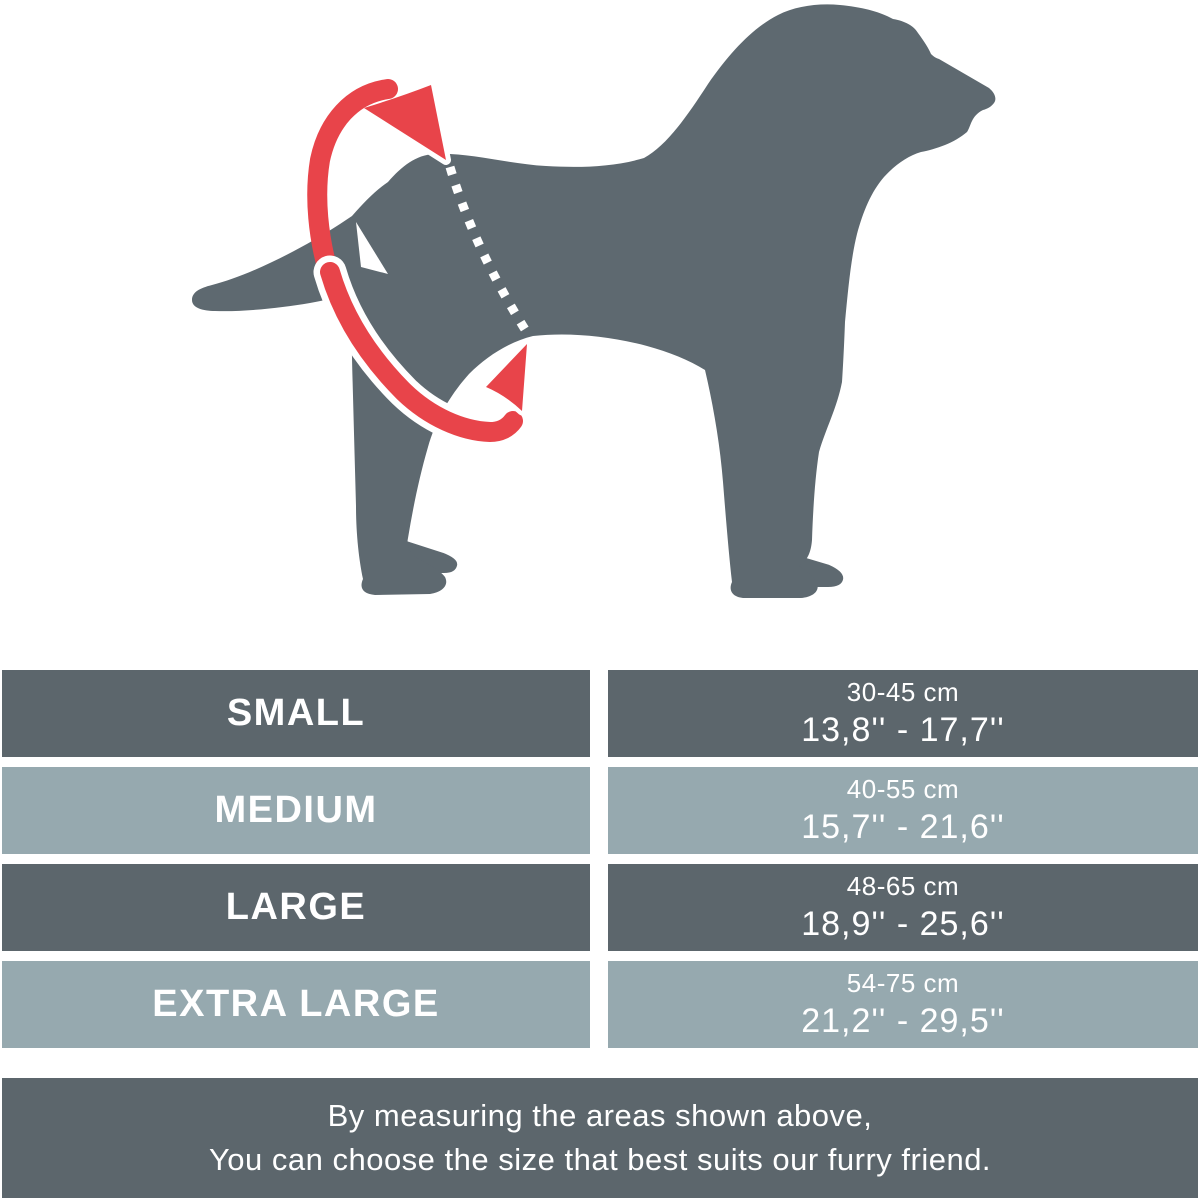 The height and width of the screenshot is (1200, 1200). Describe the element at coordinates (600, 907) in the screenshot. I see `size-row-large: LARGE 48-65 cm 18,9'' - 25,6''` at that location.